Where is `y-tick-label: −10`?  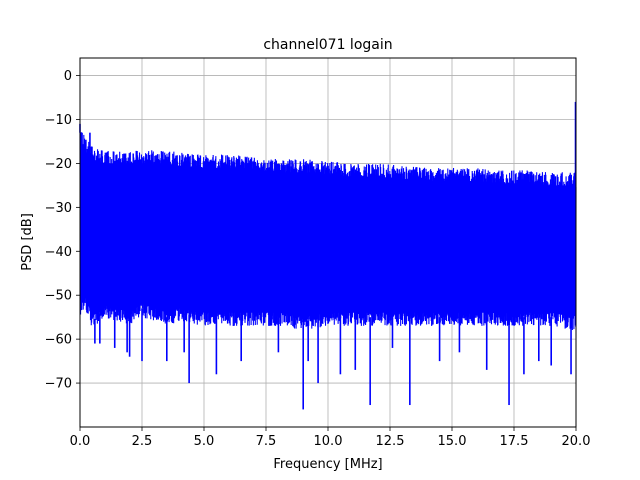
y-tick-label: −10 is located at coordinates (58, 120).